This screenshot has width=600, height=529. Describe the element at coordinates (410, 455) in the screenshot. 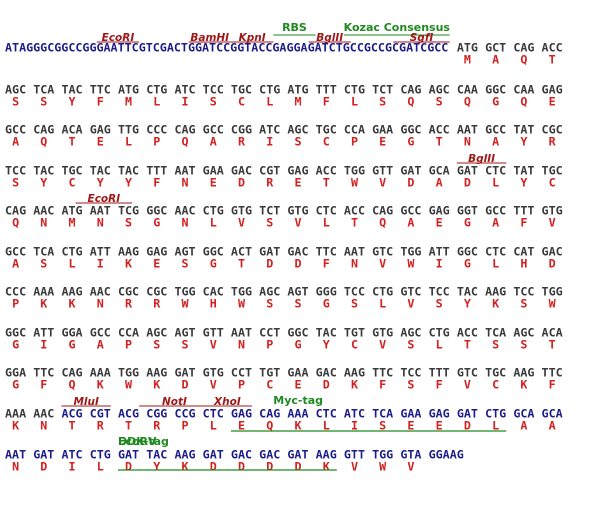

I see `codon: GTA` at that location.